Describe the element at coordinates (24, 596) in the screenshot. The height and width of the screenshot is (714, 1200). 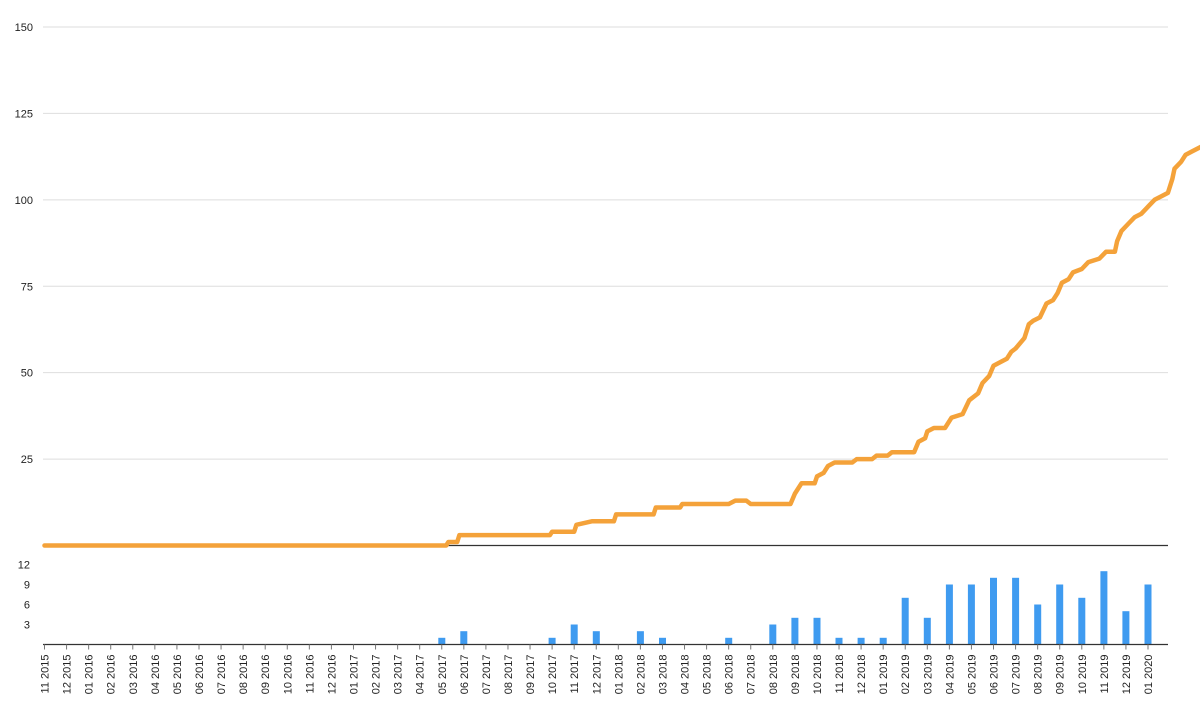
I see `bar-chart-y-axis: 3 6 9 12` at that location.